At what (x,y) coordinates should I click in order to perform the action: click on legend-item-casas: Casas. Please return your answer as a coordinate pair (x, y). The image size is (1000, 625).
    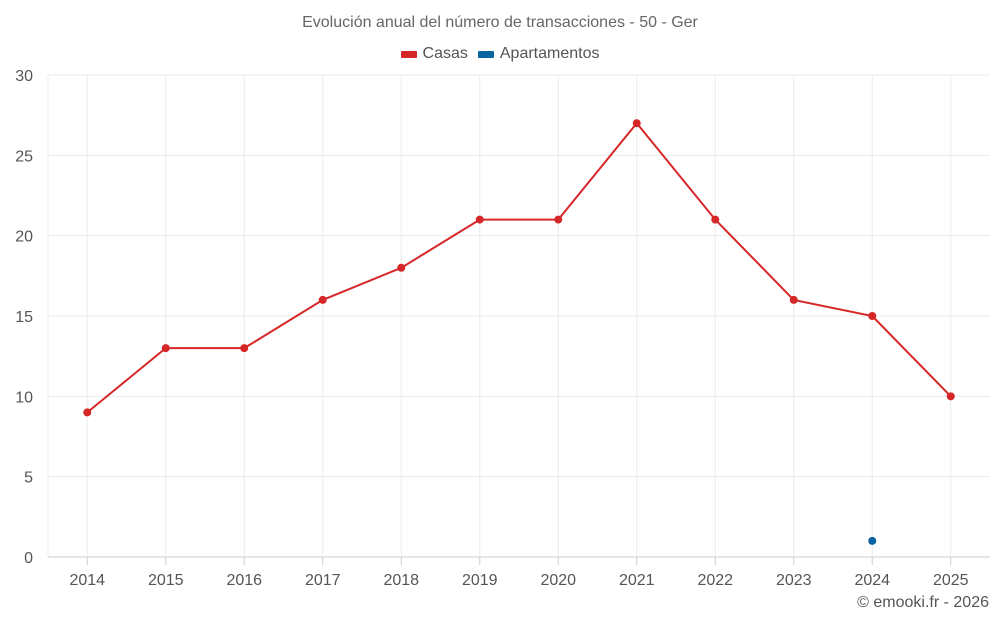
    Looking at the image, I should click on (434, 54).